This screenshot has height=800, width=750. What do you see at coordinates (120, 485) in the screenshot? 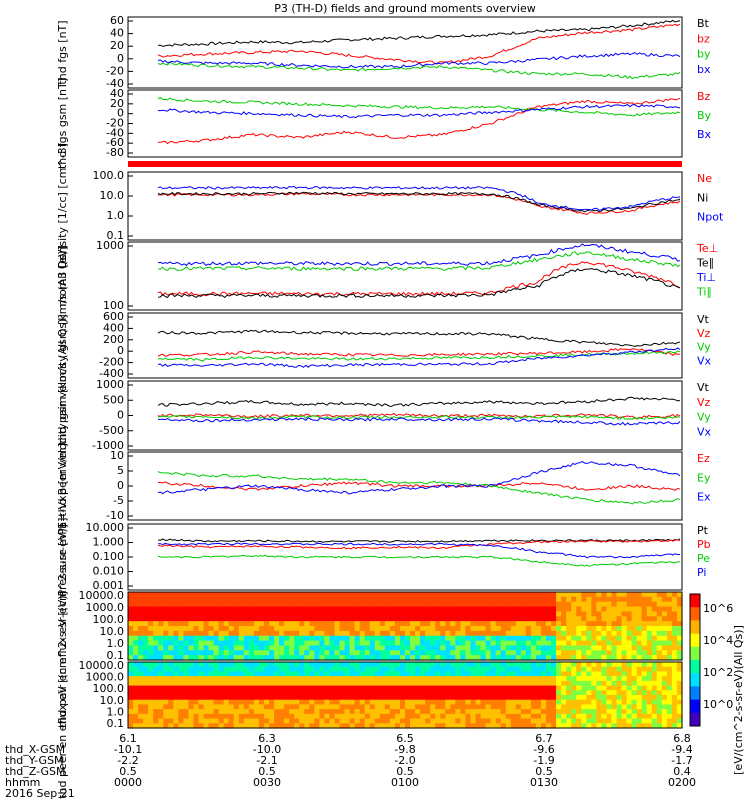
I see `y-tick-label: 0` at bounding box center [120, 485].